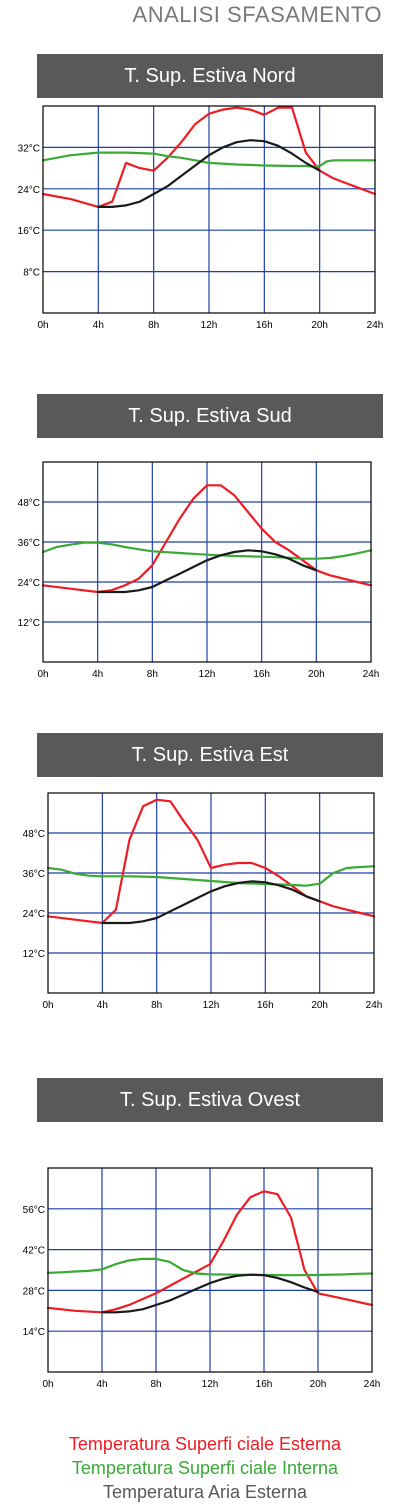 The height and width of the screenshot is (1512, 410). What do you see at coordinates (210, 416) in the screenshot?
I see `chart-header-sud: T. Sup. Estiva Sud` at bounding box center [210, 416].